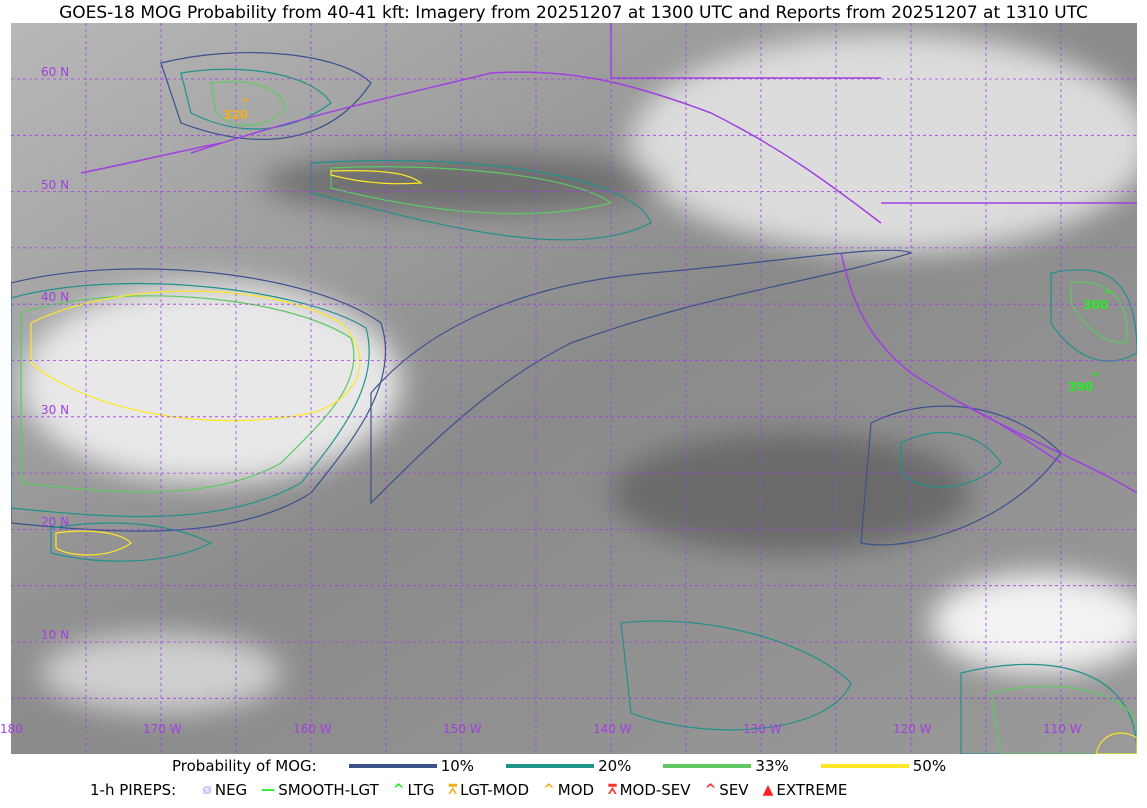  What do you see at coordinates (312, 729) in the screenshot?
I see `lon-label: 160 W` at bounding box center [312, 729].